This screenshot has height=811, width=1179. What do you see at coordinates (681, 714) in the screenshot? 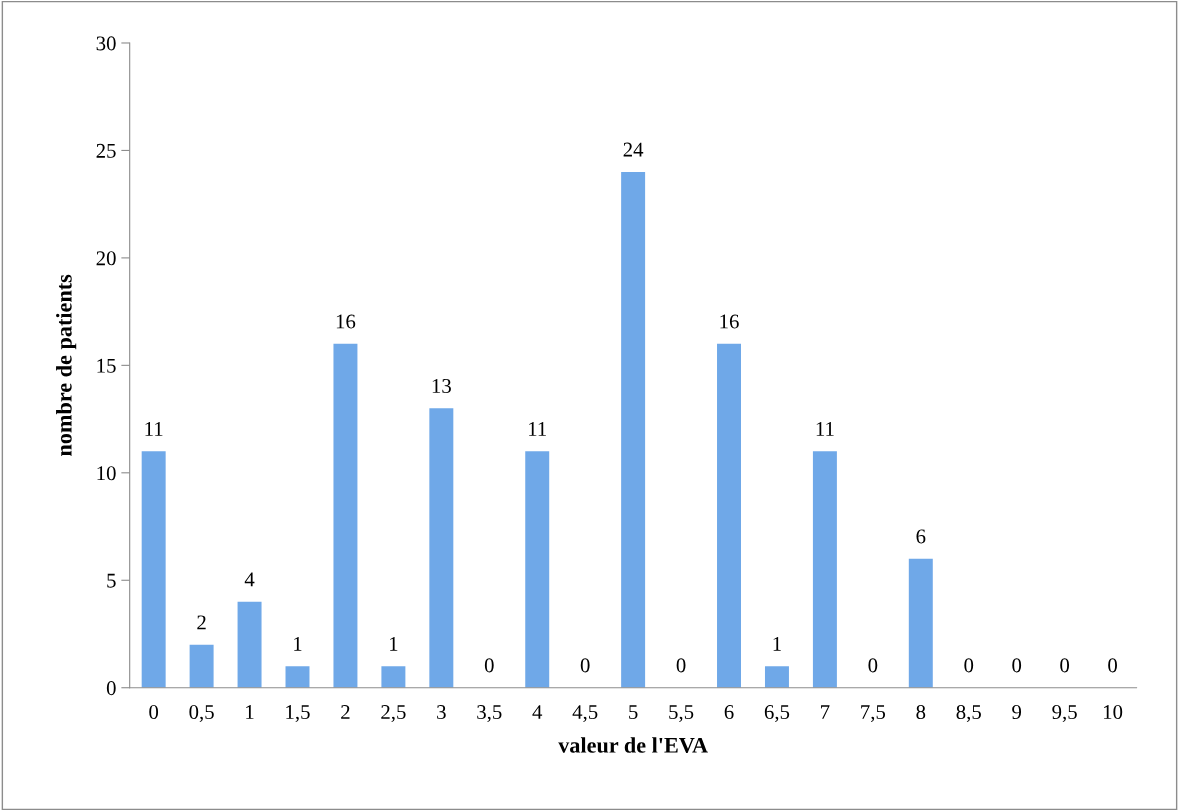
I see `x-tick-label: 5,5` at bounding box center [681, 714].